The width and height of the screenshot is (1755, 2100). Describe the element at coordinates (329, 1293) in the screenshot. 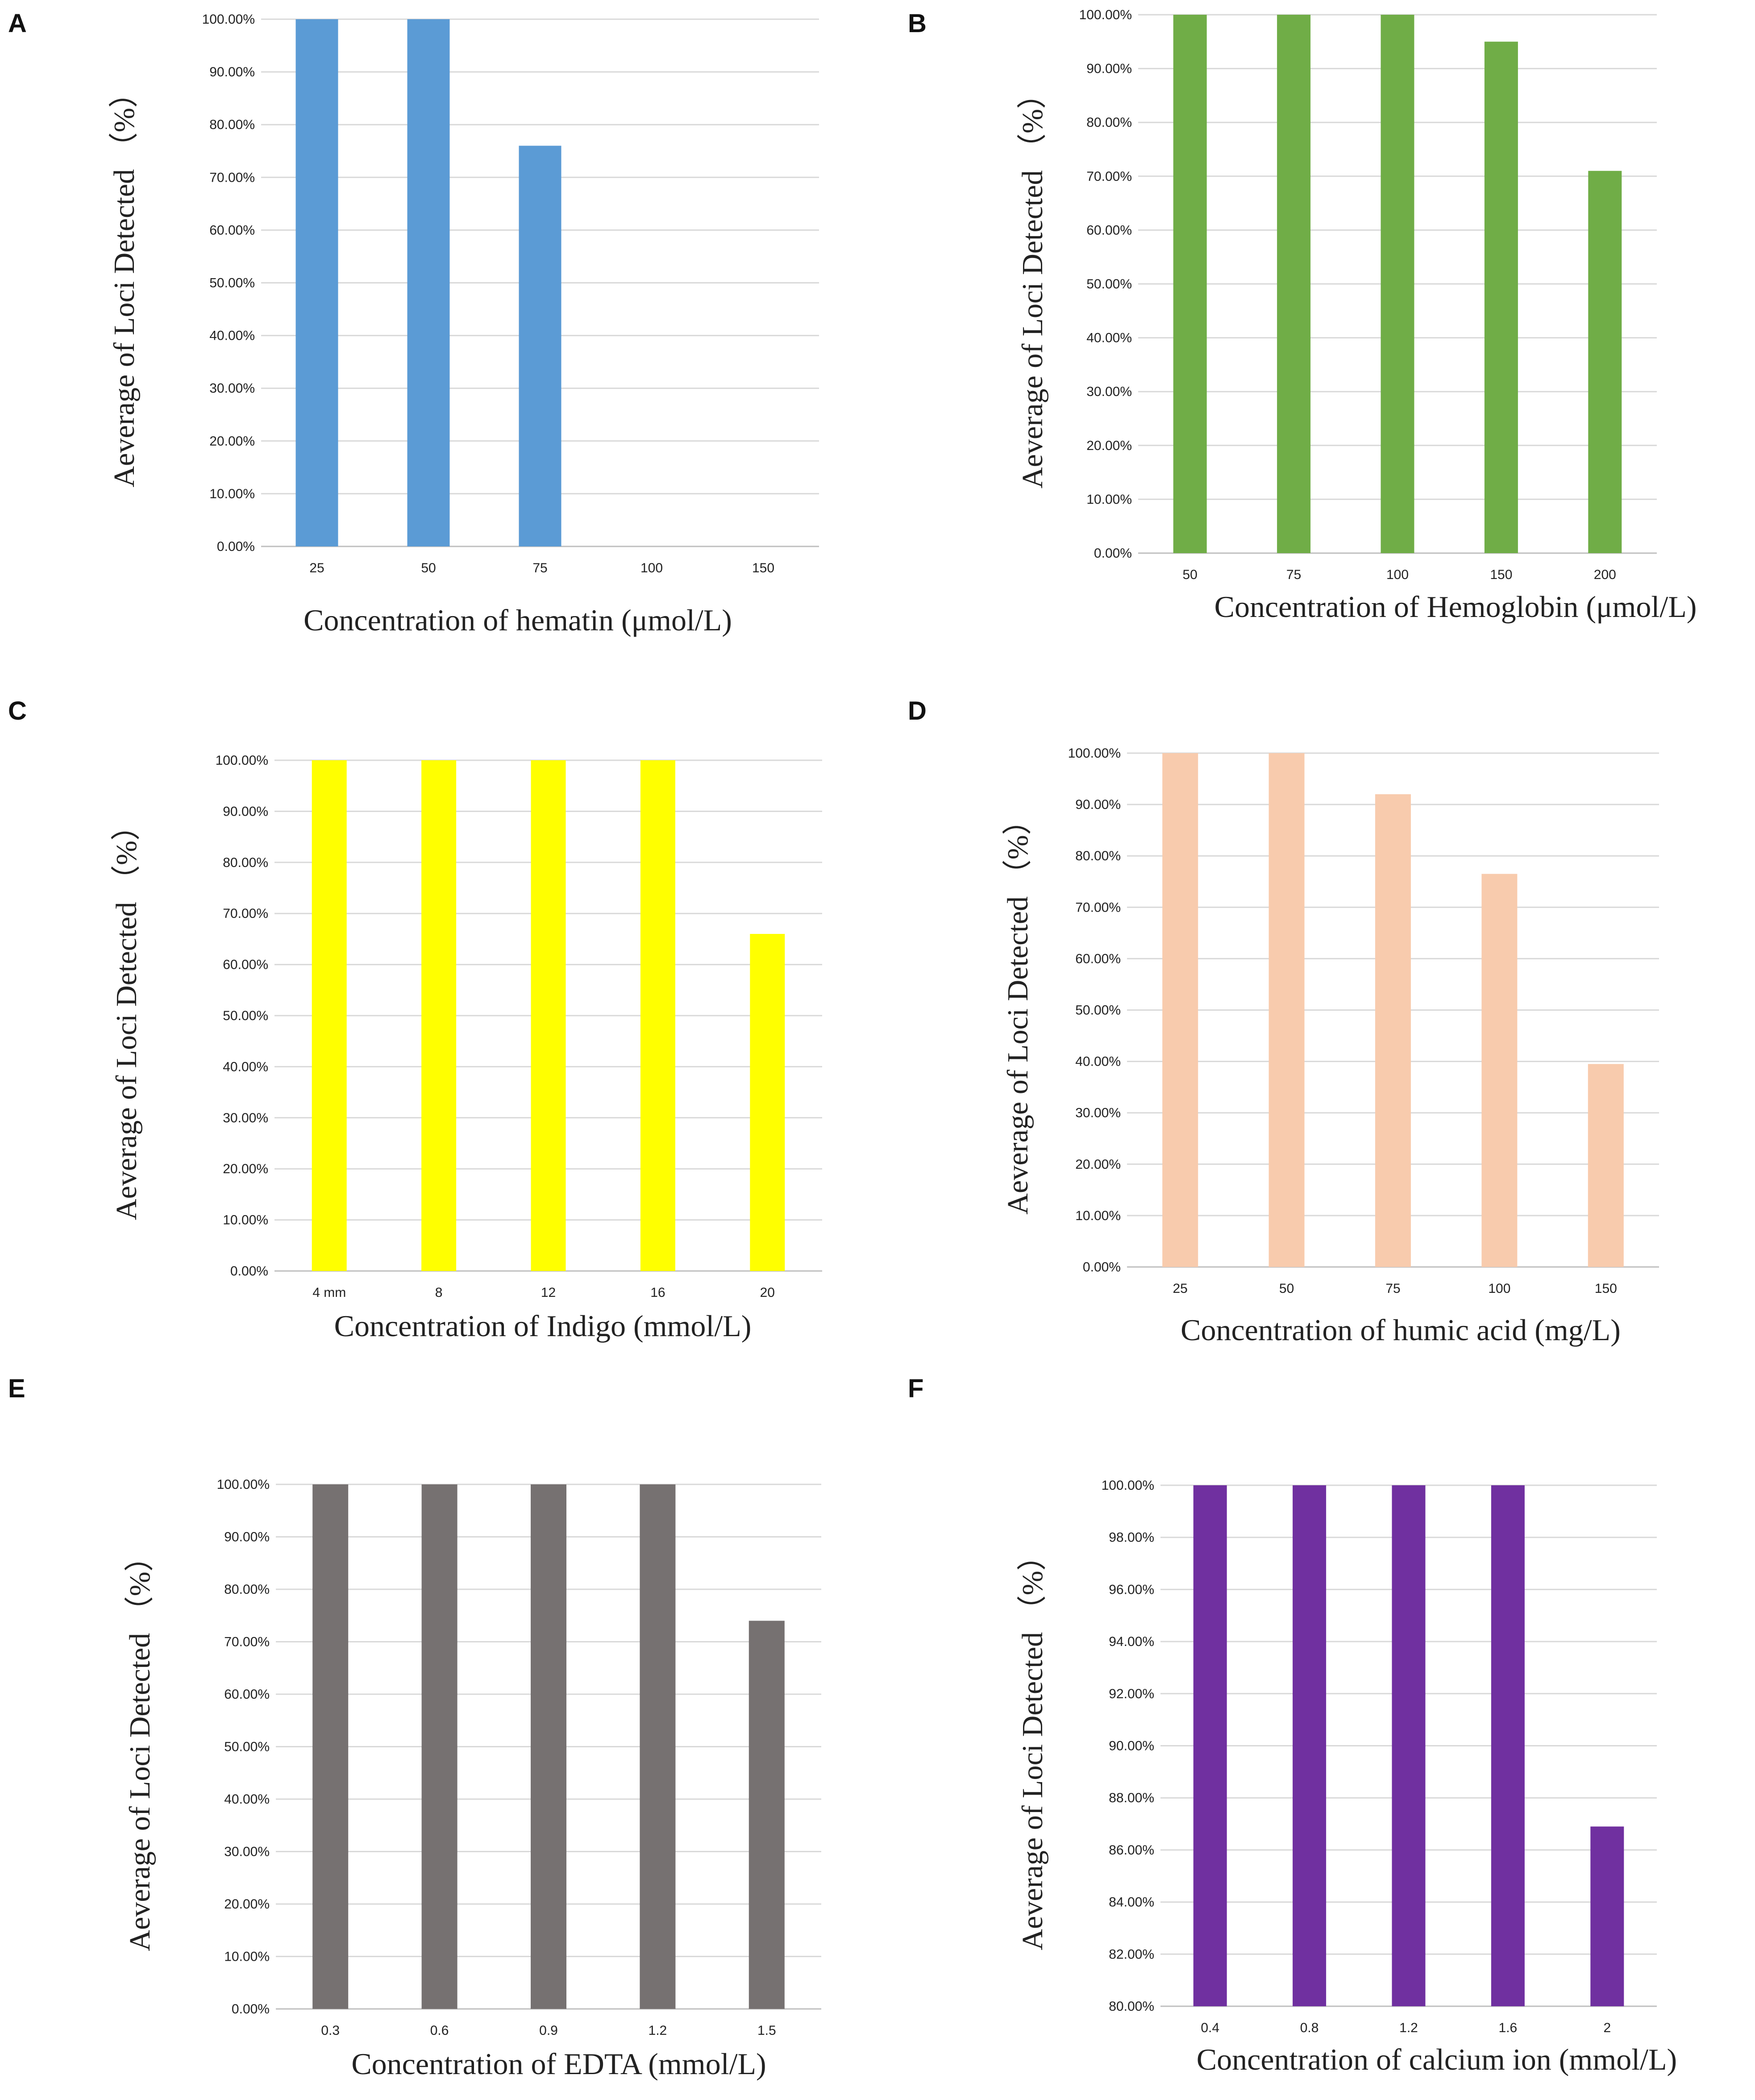

I see `x-tick-label: 4 mm` at that location.